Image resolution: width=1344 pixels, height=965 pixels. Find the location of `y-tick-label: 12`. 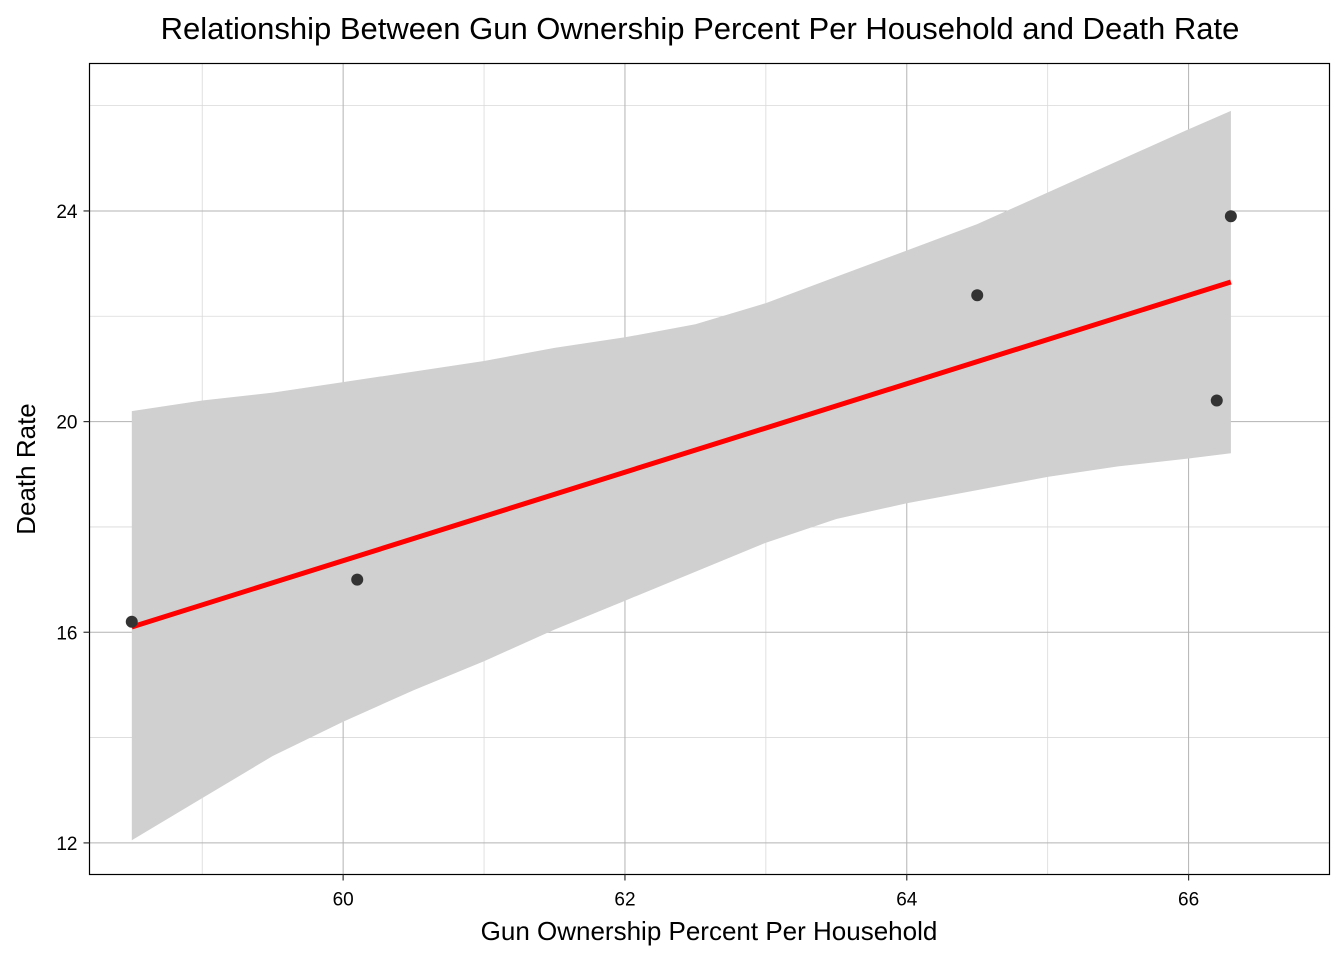

y-tick-label: 12 is located at coordinates (66, 844).